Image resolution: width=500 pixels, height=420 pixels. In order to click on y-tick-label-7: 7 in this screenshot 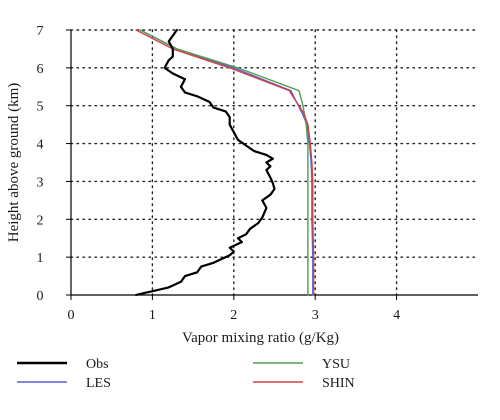, I will do `click(40, 31)`.